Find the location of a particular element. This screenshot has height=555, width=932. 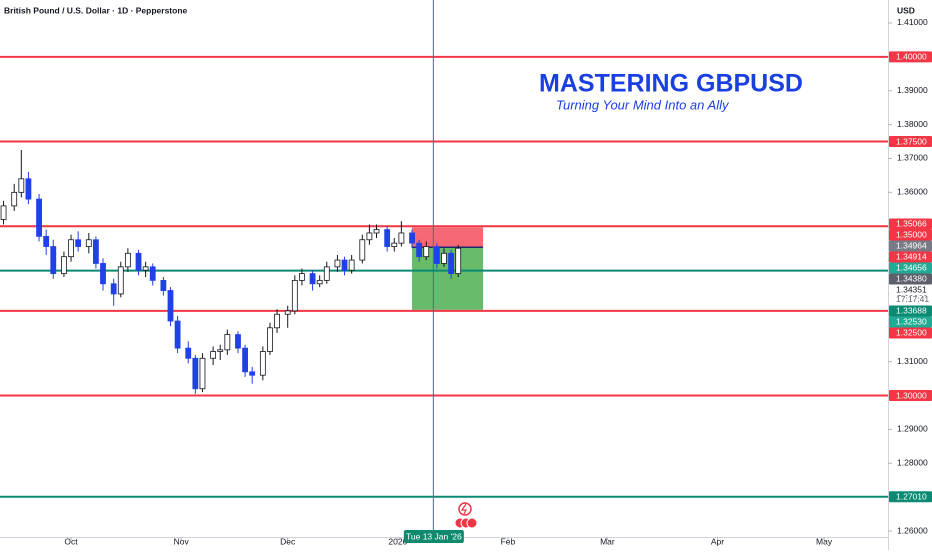

price-badge-label: 1.32530 is located at coordinates (911, 322).